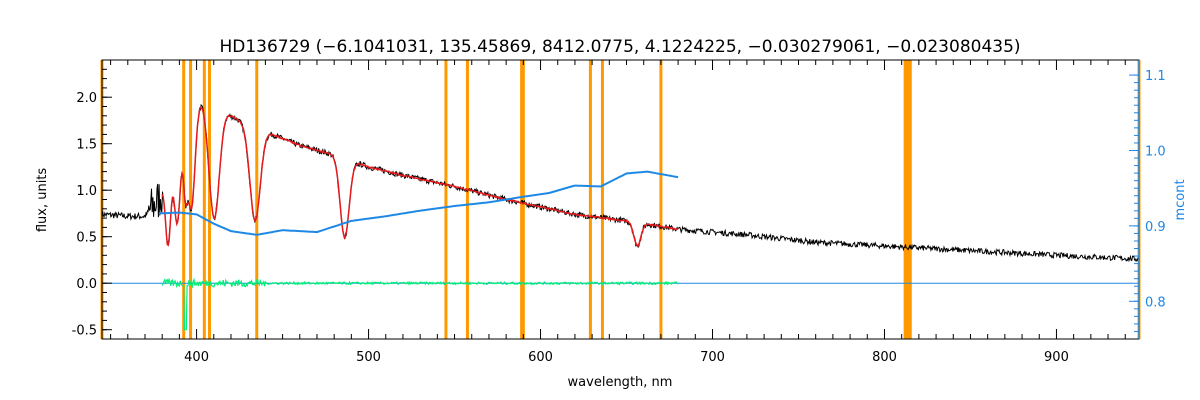 The height and width of the screenshot is (400, 1200). What do you see at coordinates (1180, 199) in the screenshot?
I see `right-y-axis-label: mcont` at bounding box center [1180, 199].